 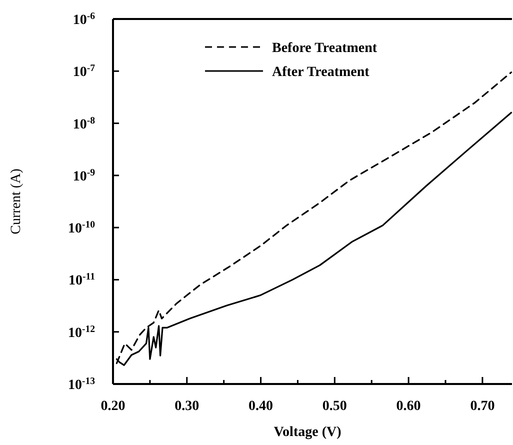 What do you see at coordinates (325, 48) in the screenshot?
I see `legend-label: Before Treatment` at bounding box center [325, 48].